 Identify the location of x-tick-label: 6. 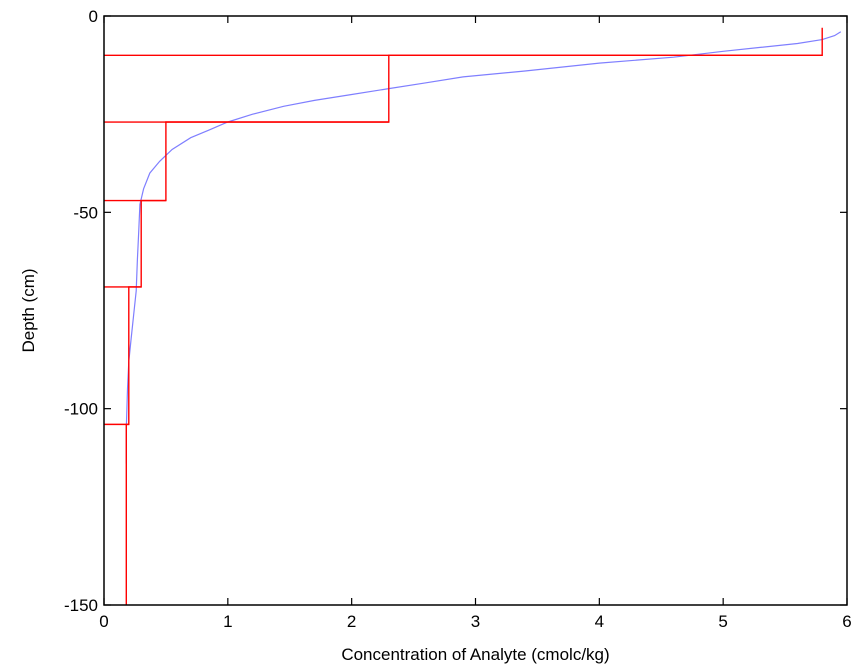
(846, 621).